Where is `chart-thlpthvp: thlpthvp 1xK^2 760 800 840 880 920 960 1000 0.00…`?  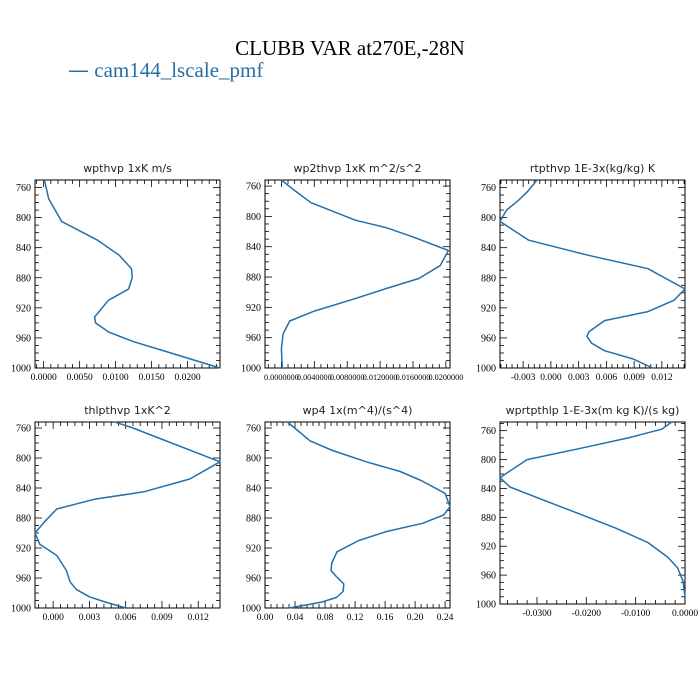 chart-thlpthvp: thlpthvp 1xK^2 760 800 840 880 920 960 1000 0.00… is located at coordinates (116, 513).